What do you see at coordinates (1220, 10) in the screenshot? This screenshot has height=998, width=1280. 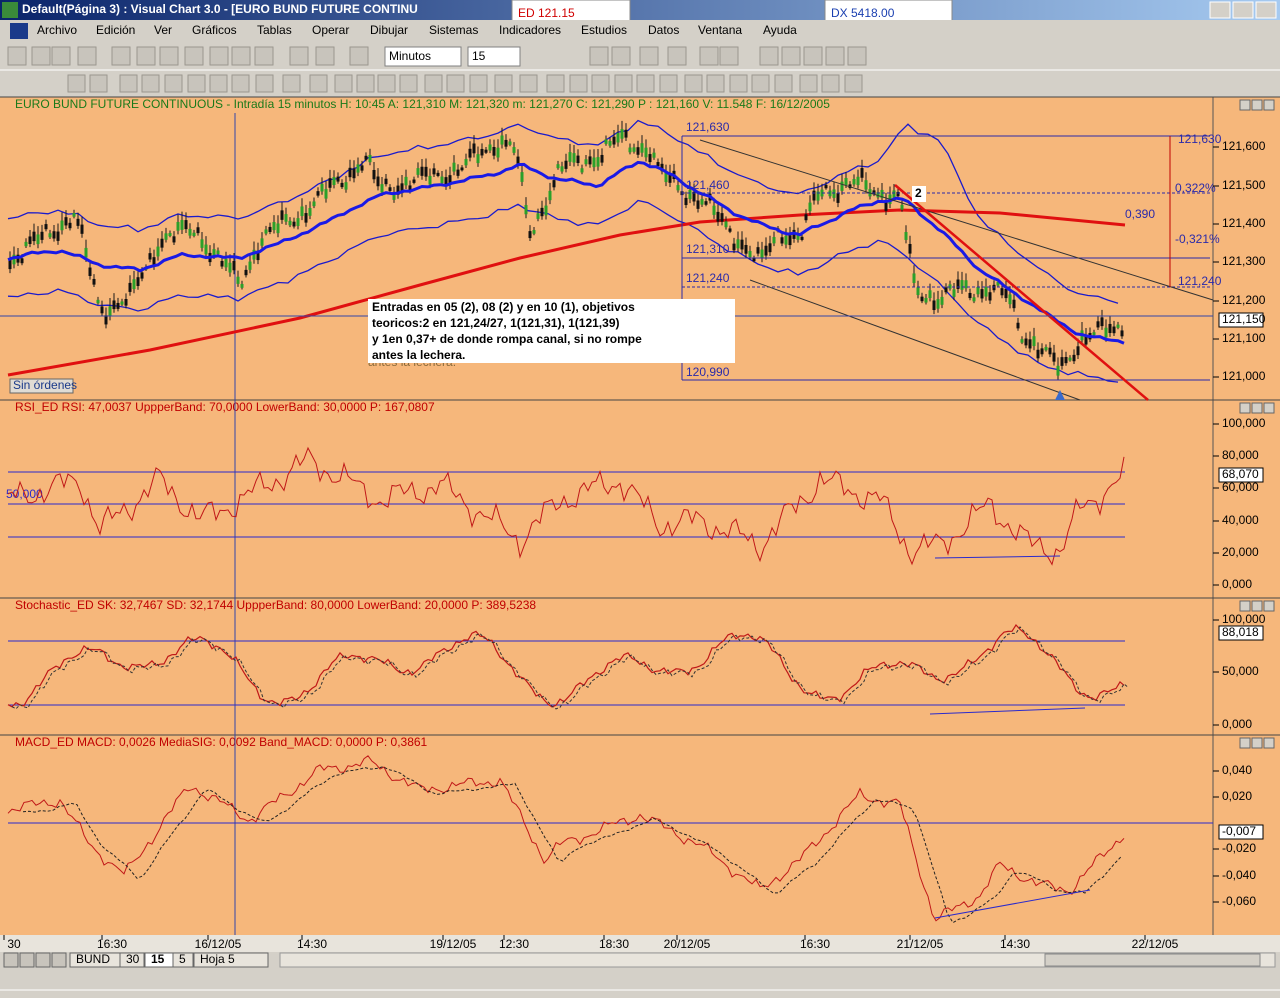 I see `minimize-button` at bounding box center [1220, 10].